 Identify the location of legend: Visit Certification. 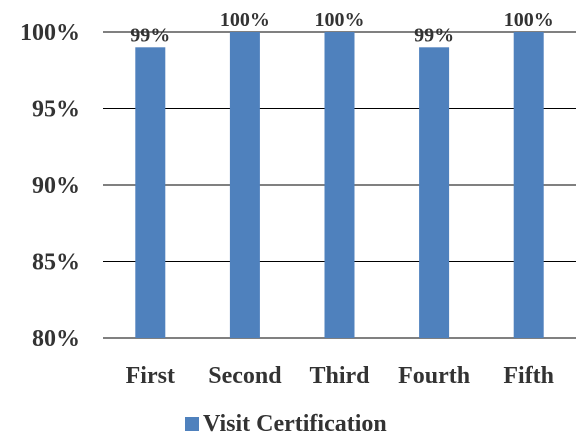
(286, 424).